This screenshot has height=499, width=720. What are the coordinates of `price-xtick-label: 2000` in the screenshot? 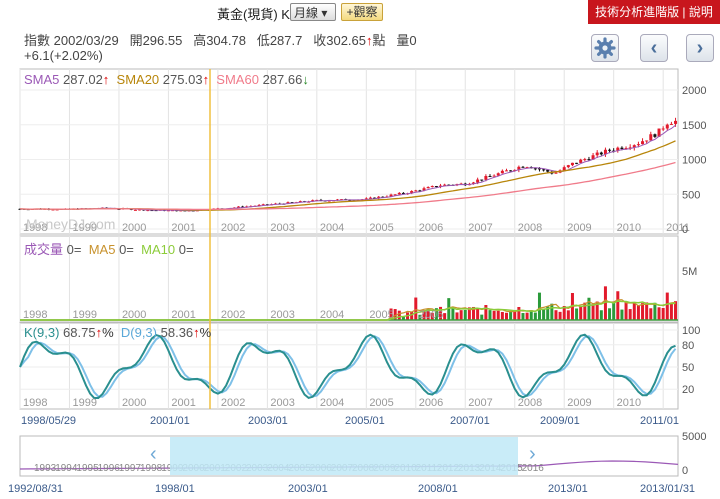 It's located at (134, 228).